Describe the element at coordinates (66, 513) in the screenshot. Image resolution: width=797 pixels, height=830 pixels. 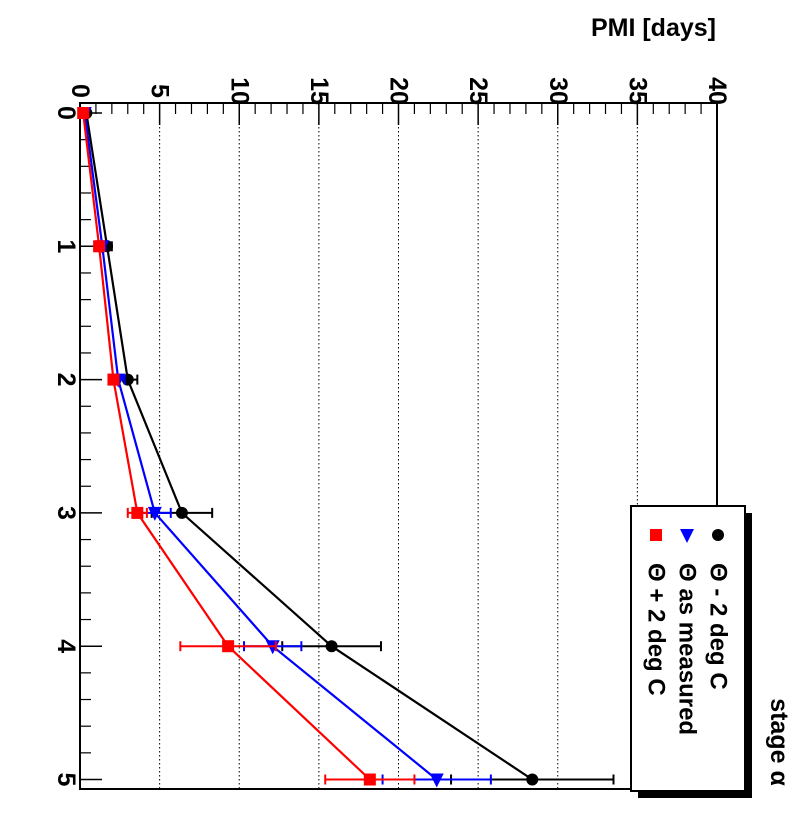
I see `x-tick-label: 3` at that location.